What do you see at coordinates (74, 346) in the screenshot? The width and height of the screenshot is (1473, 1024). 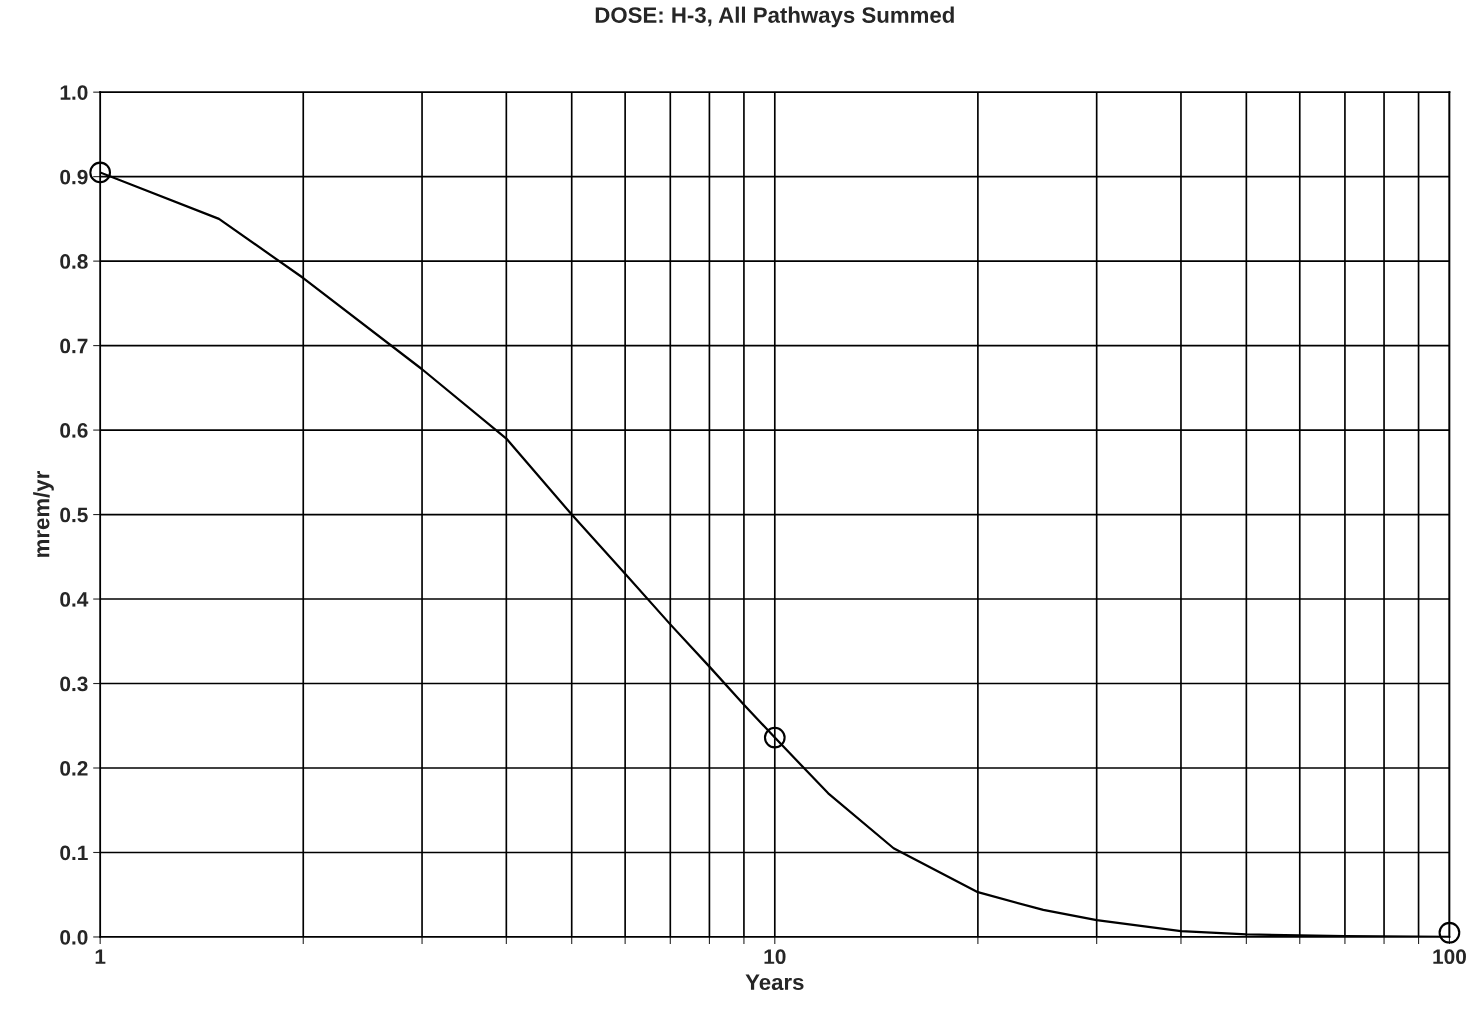 I see `y-tick-label: 0.7` at bounding box center [74, 346].